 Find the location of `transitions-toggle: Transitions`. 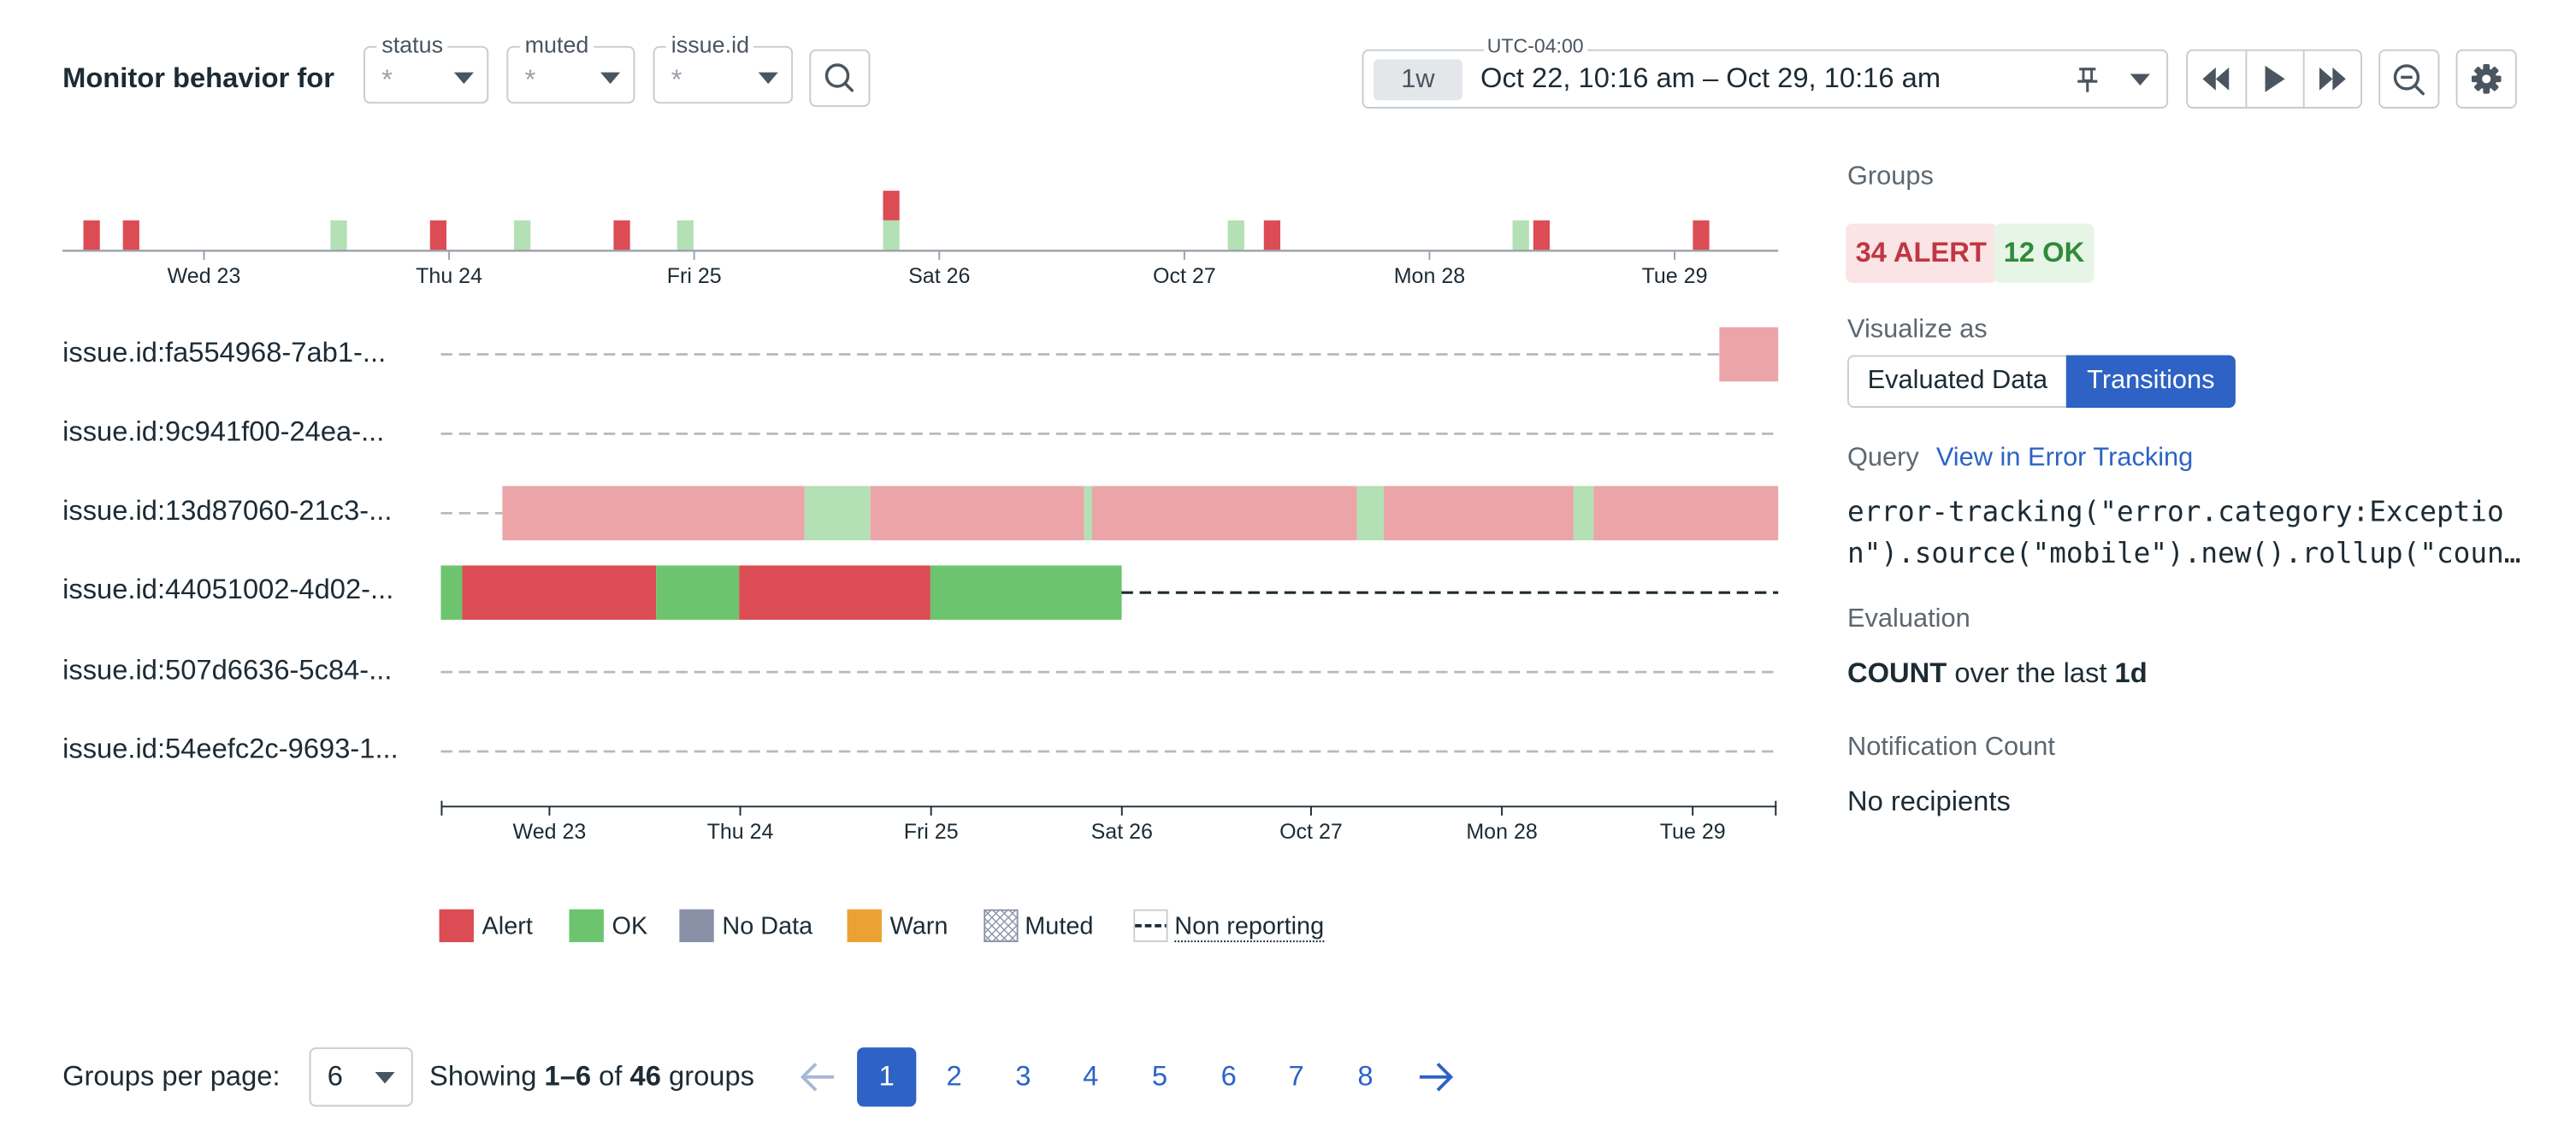

transitions-toggle: Transitions is located at coordinates (2150, 382).